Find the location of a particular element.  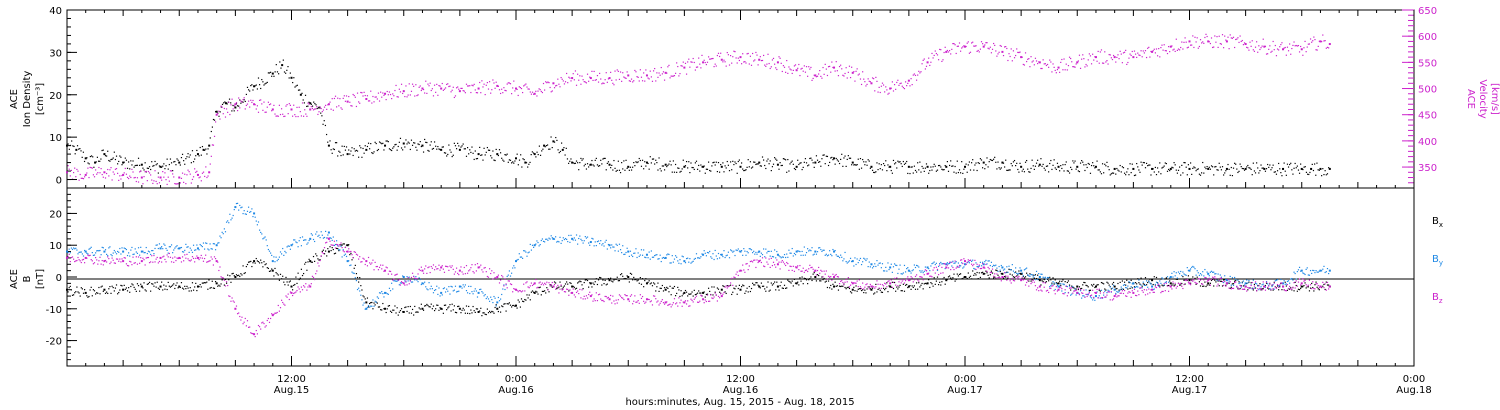

density-tick-label: 10 is located at coordinates (55, 138).